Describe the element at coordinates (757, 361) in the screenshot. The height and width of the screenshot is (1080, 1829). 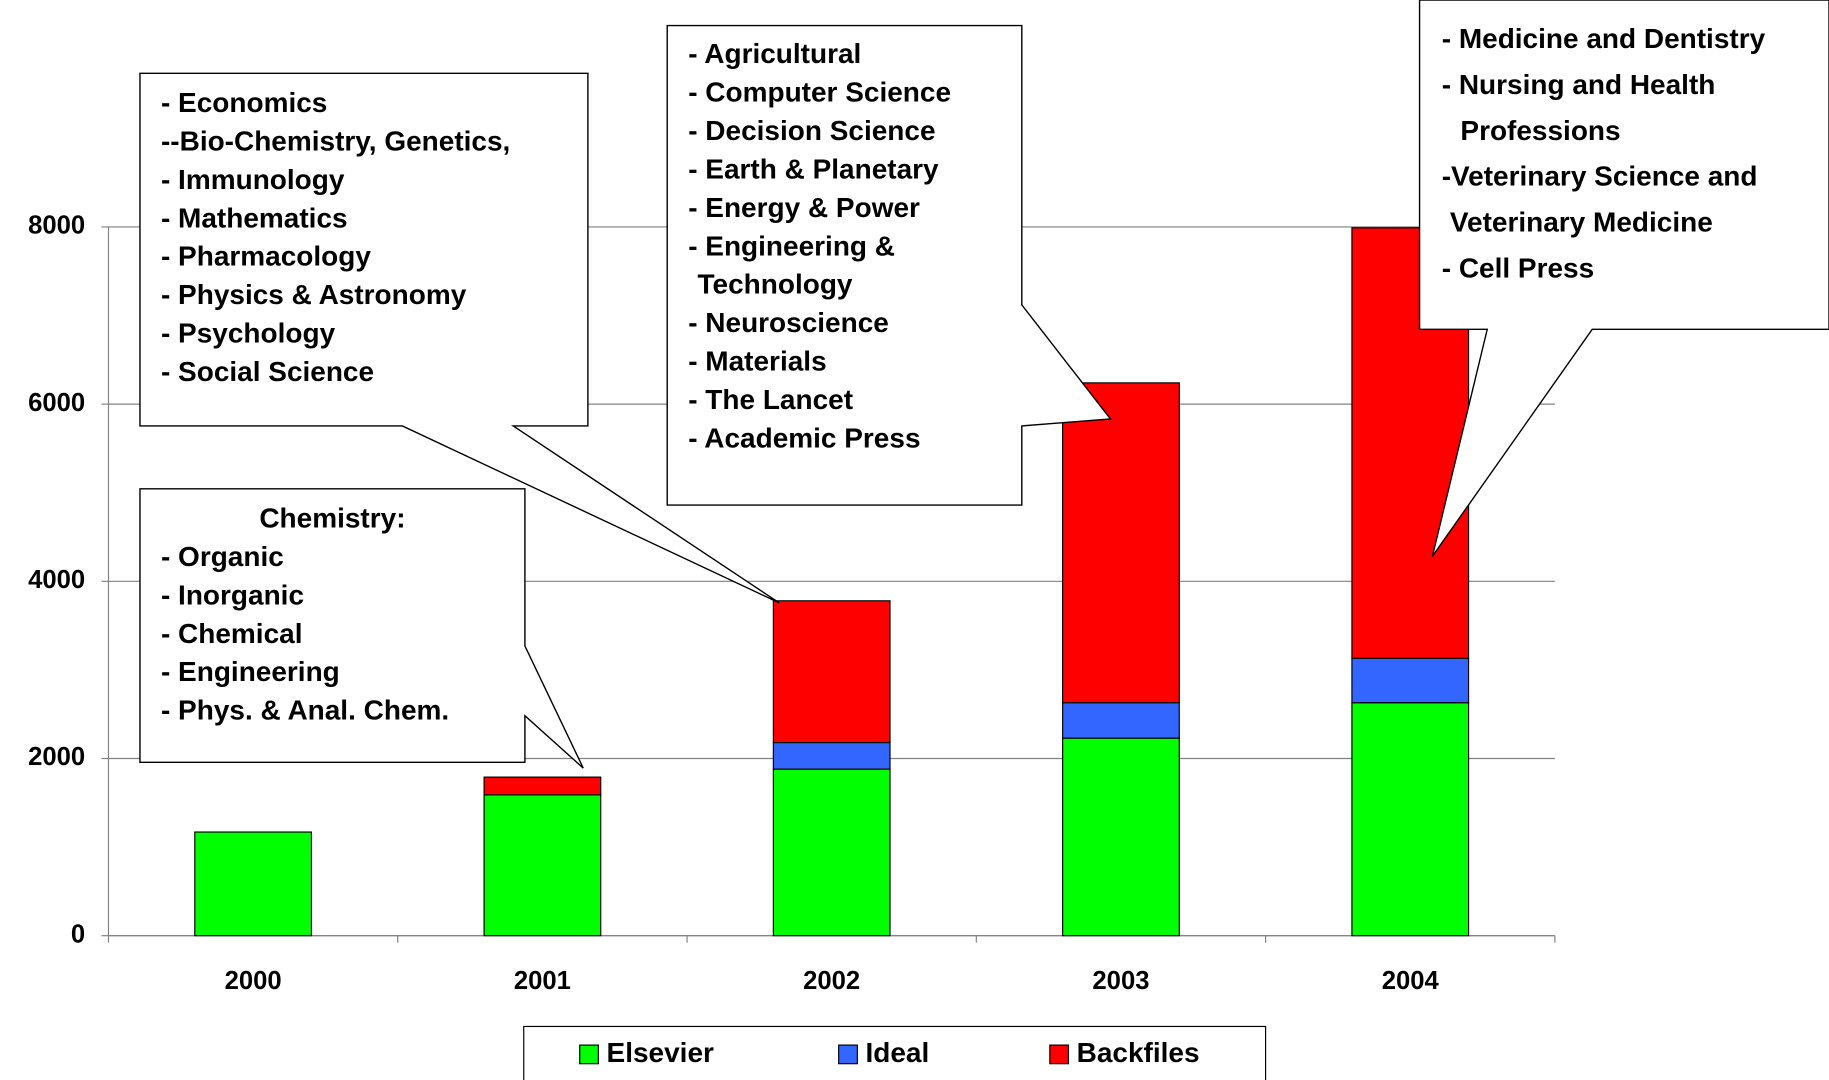
I see `callout-text: - Materials` at that location.